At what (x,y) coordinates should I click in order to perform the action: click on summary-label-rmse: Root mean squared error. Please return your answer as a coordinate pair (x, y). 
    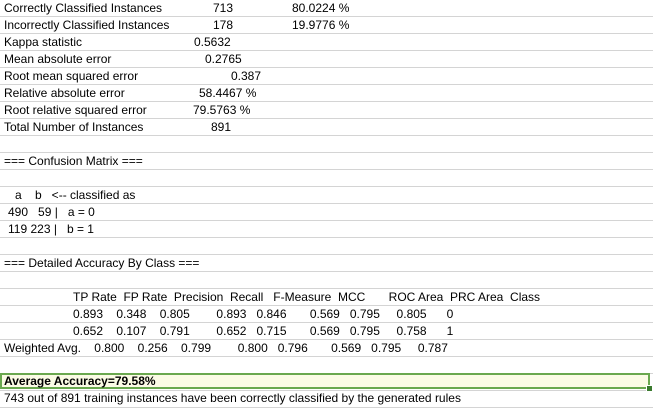
    Looking at the image, I should click on (71, 76).